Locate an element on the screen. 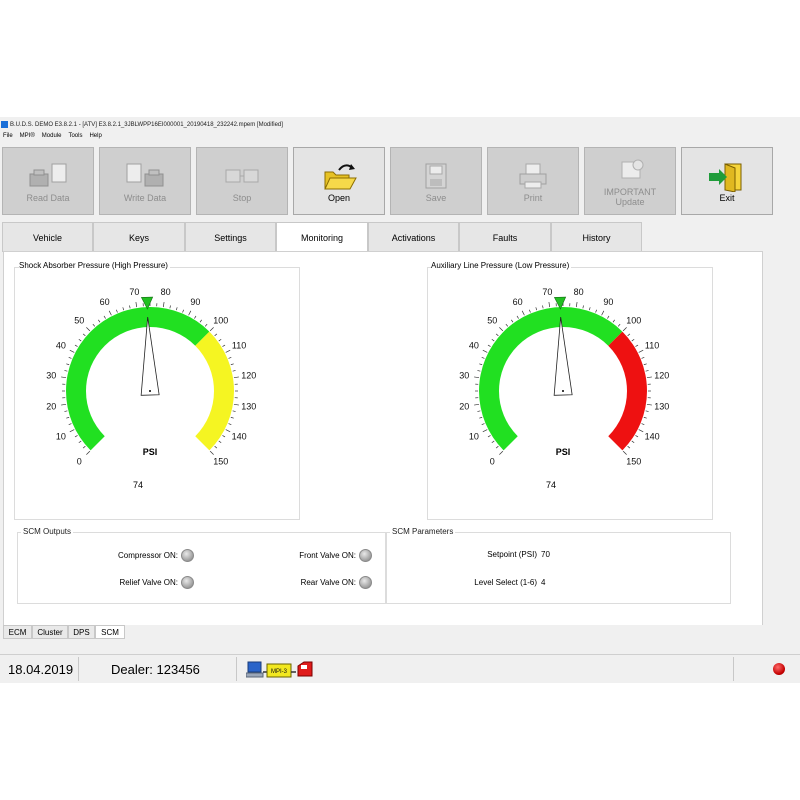 The width and height of the screenshot is (800, 800). read-data-button: Read Data is located at coordinates (48, 181).